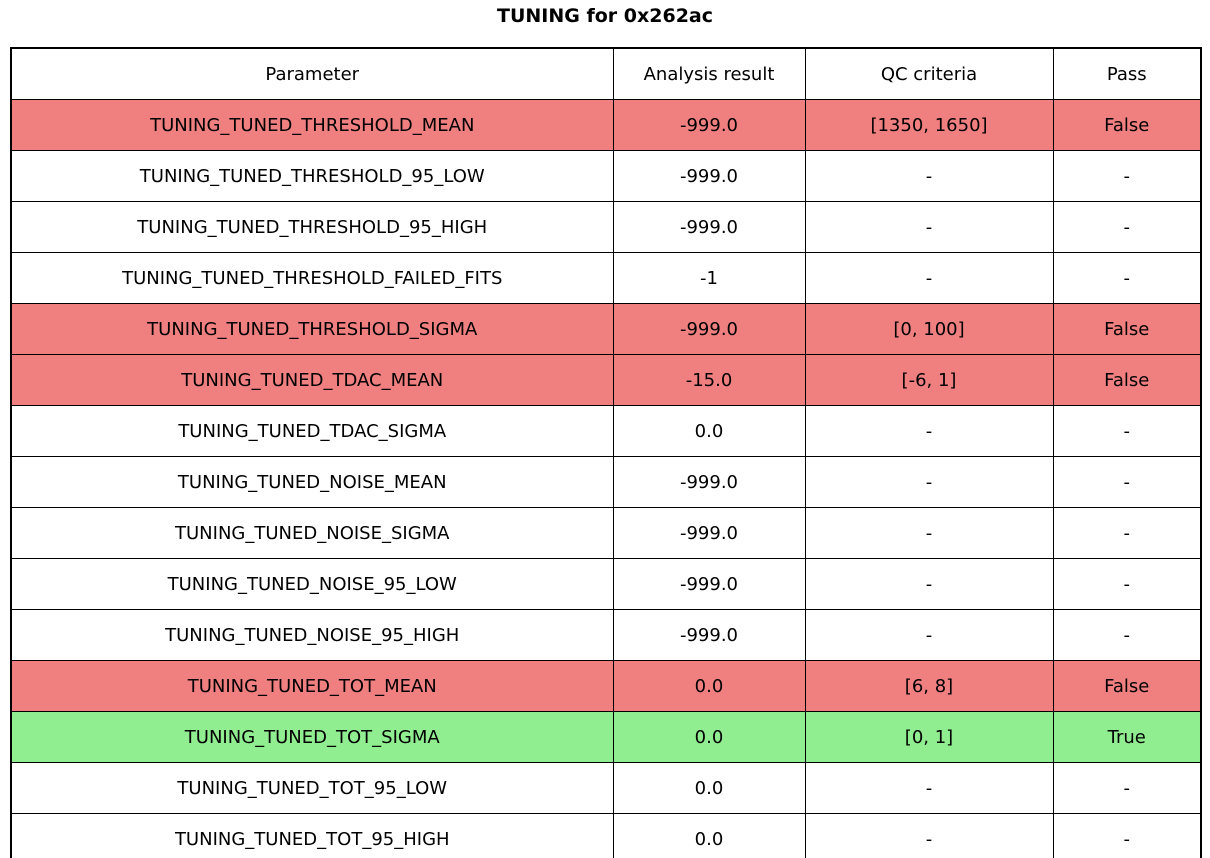  I want to click on param-cell: TUNING_TUNED_TOT_SIGMA, so click(312, 737).